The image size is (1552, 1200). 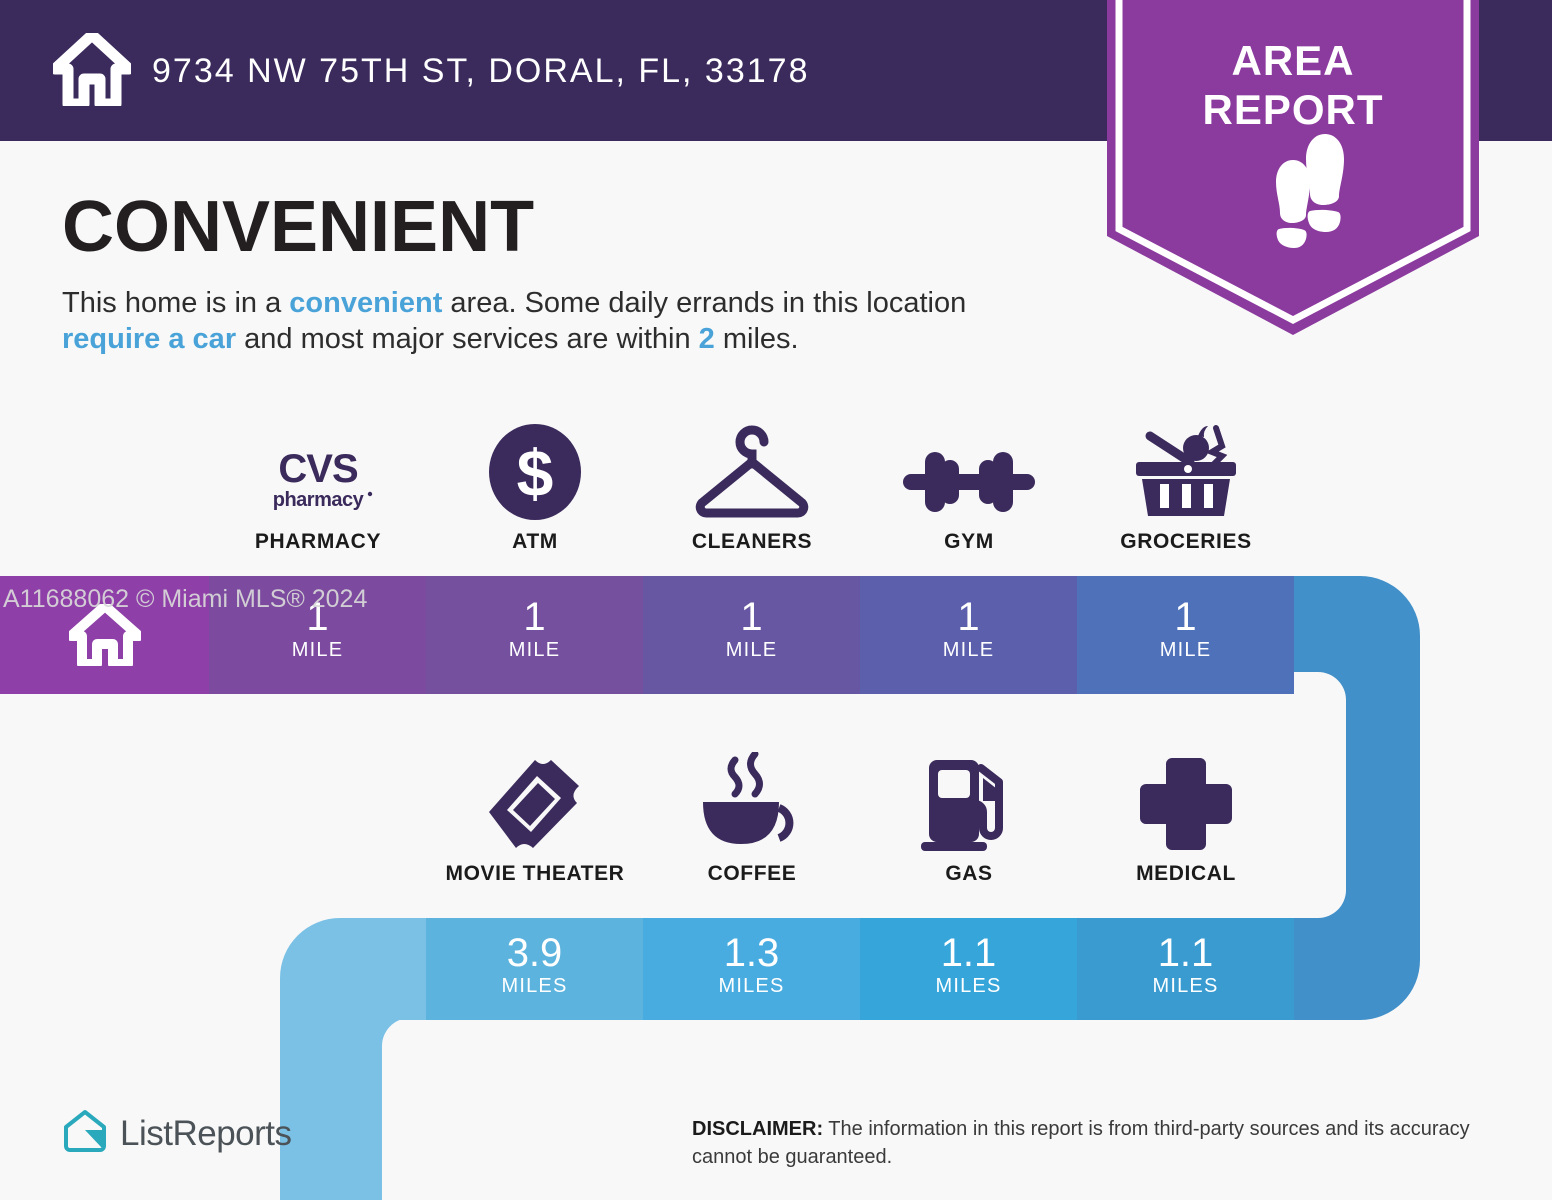 What do you see at coordinates (1293, 109) in the screenshot?
I see `badge-title-line2: REPORT` at bounding box center [1293, 109].